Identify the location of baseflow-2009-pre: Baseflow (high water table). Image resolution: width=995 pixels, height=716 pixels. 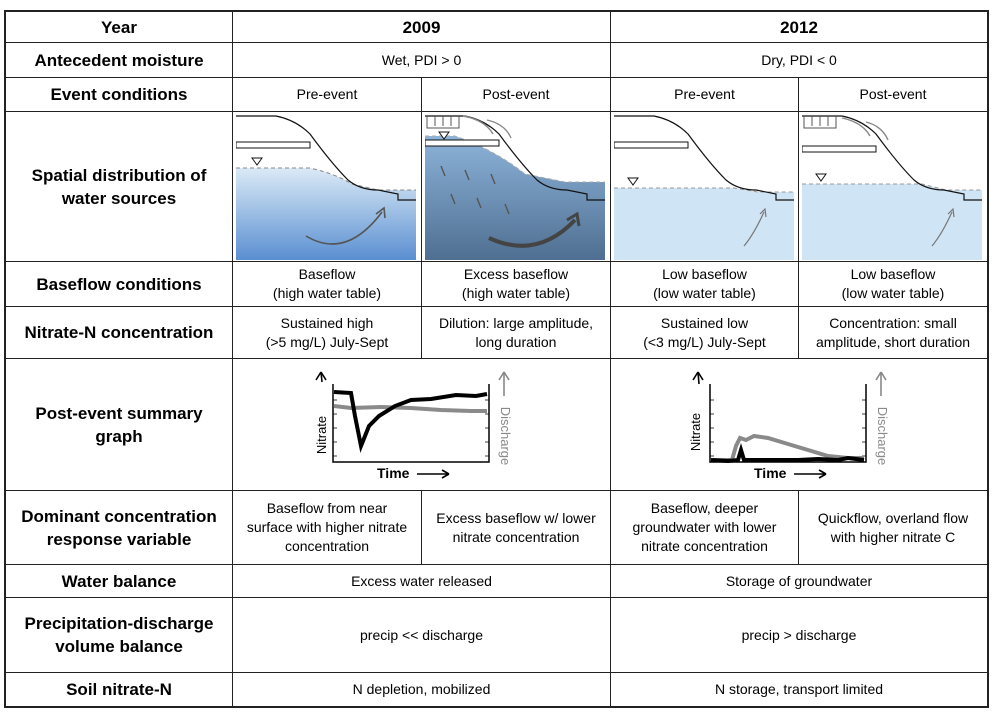
(327, 283).